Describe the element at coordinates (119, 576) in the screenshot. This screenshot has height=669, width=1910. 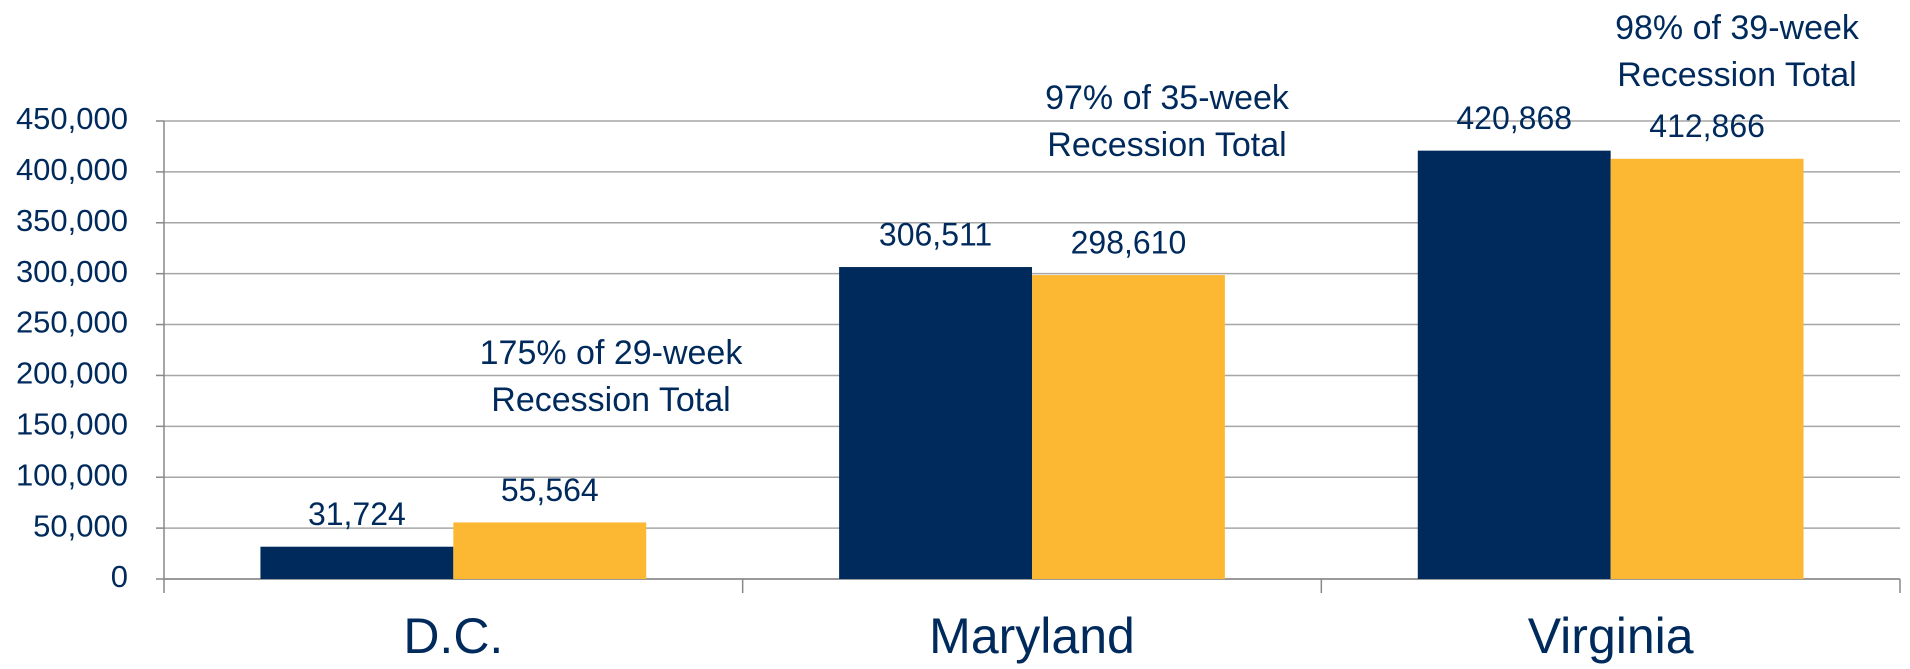
I see `y-tick-label: 0` at that location.